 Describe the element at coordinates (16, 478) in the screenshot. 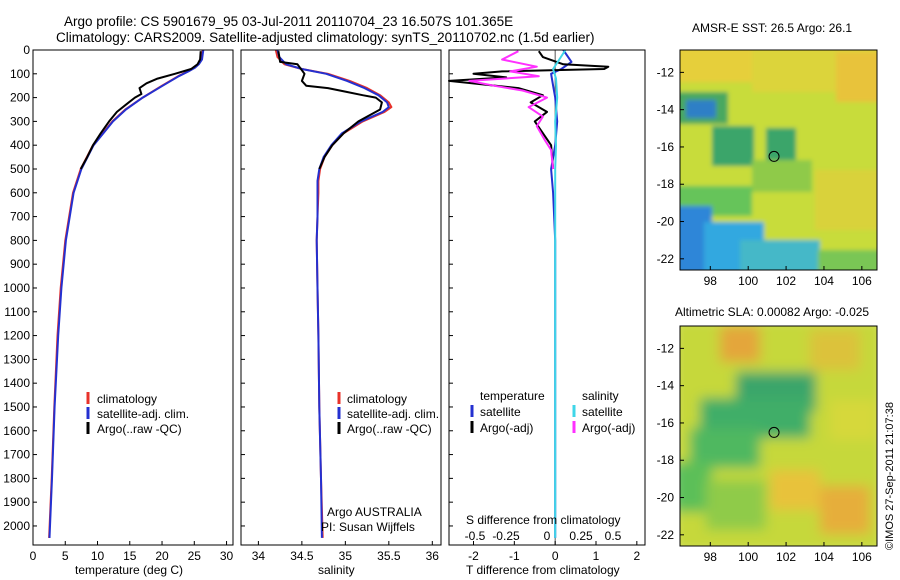

I see `y-tick-label: 1800` at that location.